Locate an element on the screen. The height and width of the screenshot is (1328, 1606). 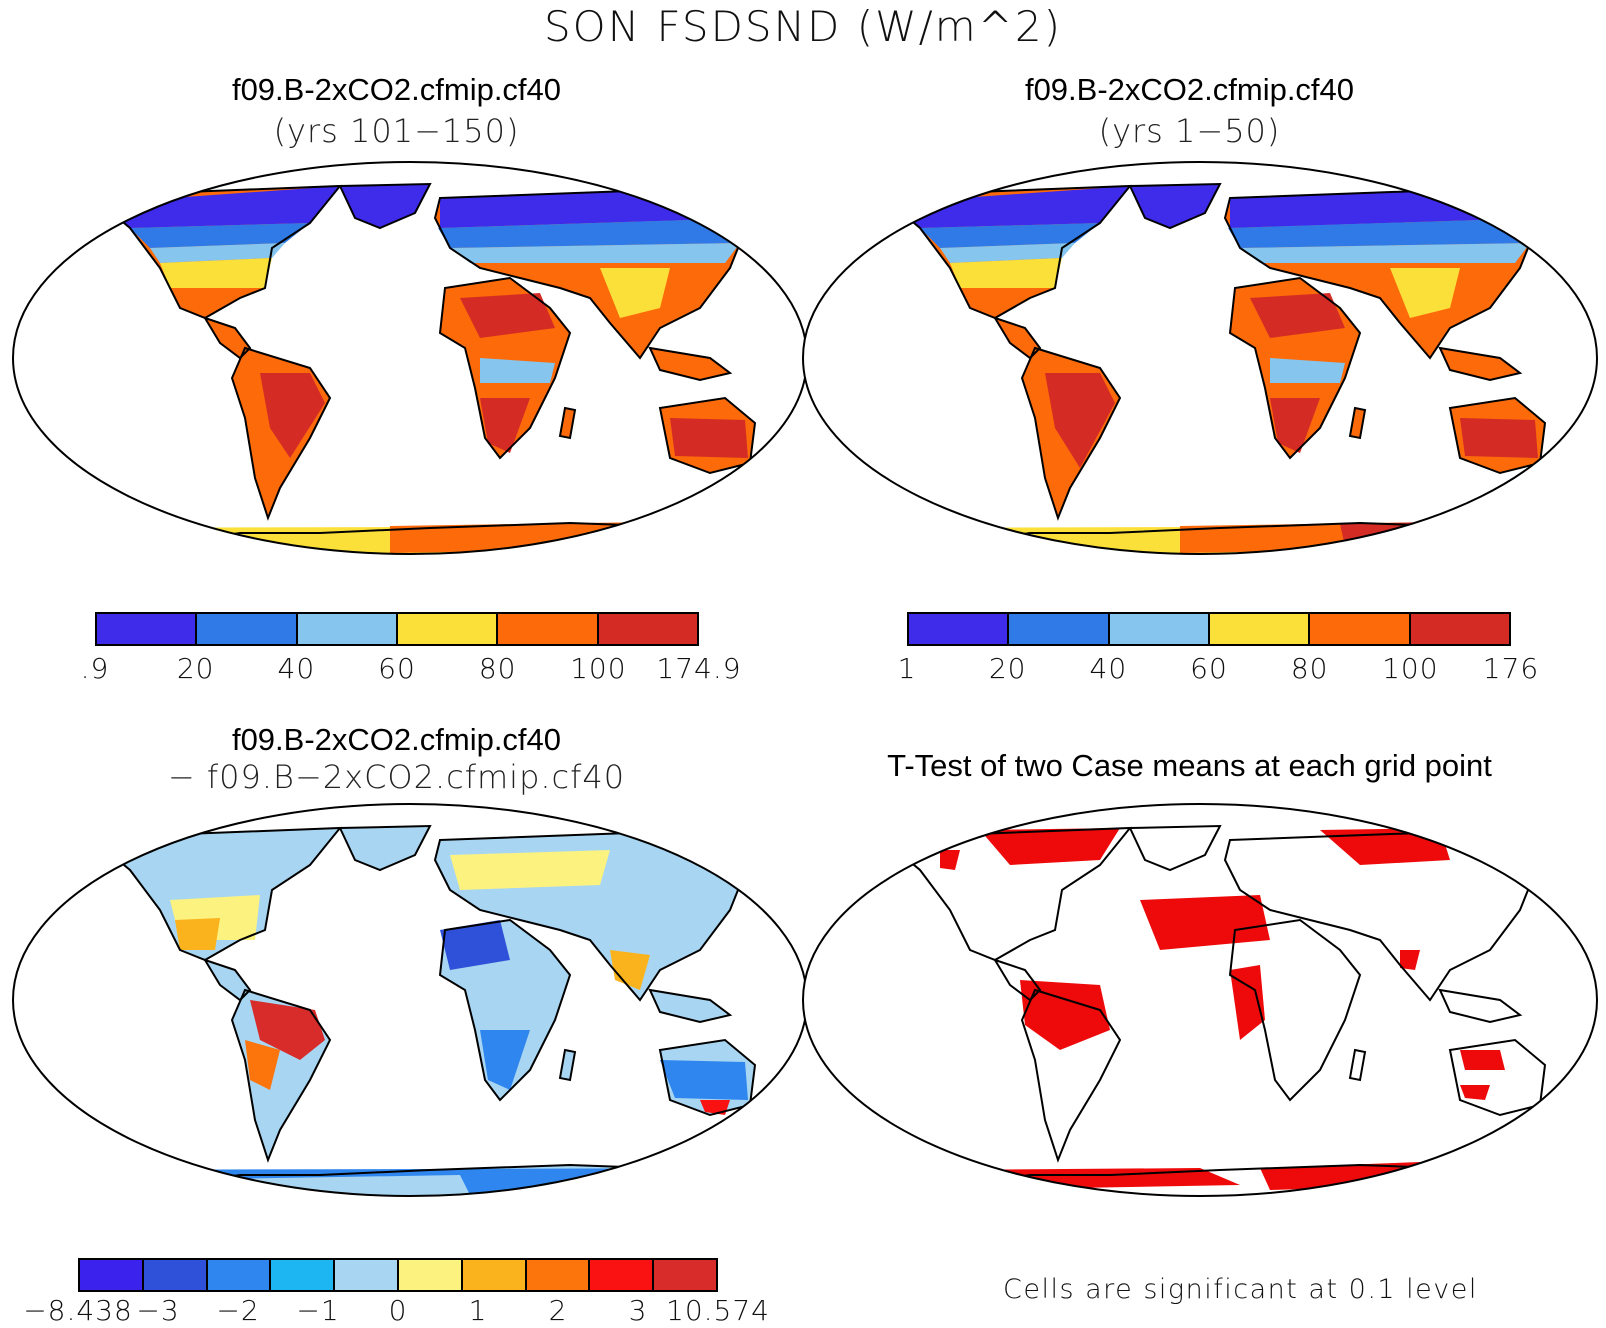
colorbar-diff is located at coordinates (398, 1275).